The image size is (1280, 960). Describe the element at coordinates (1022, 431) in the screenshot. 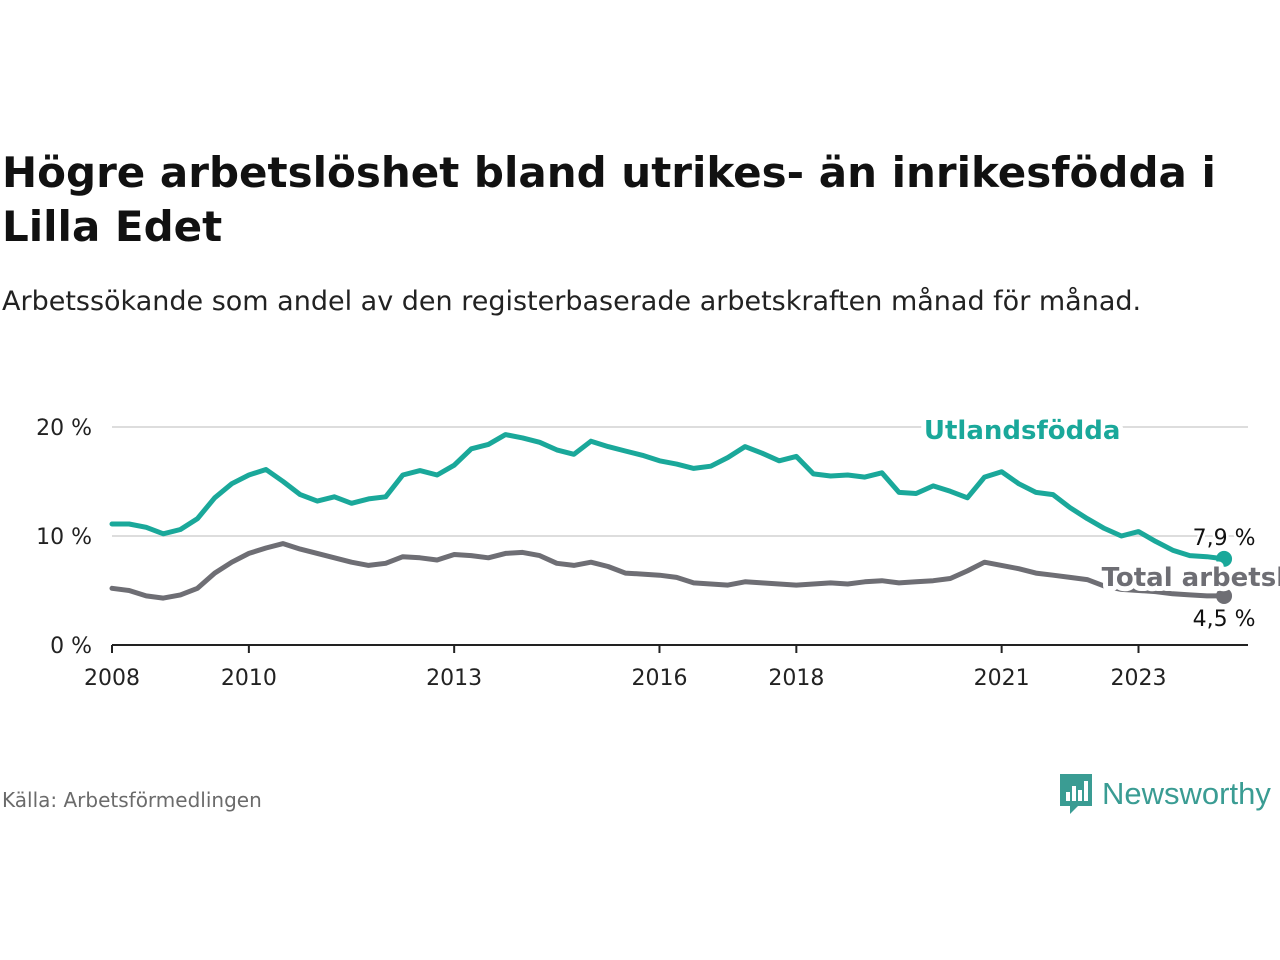

I see `series-label-foreign-born: Utlandsfödda` at that location.